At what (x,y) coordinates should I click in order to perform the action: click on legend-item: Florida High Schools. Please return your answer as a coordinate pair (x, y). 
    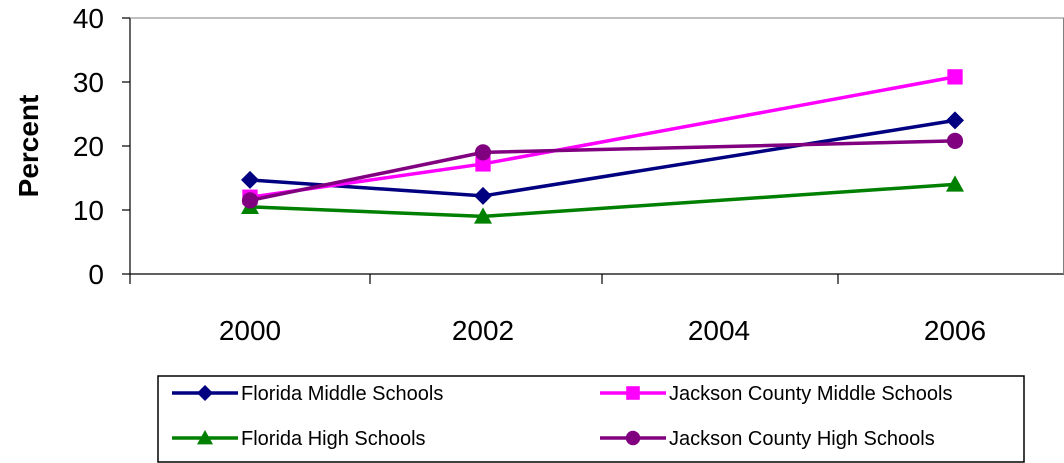
    Looking at the image, I should click on (299, 439).